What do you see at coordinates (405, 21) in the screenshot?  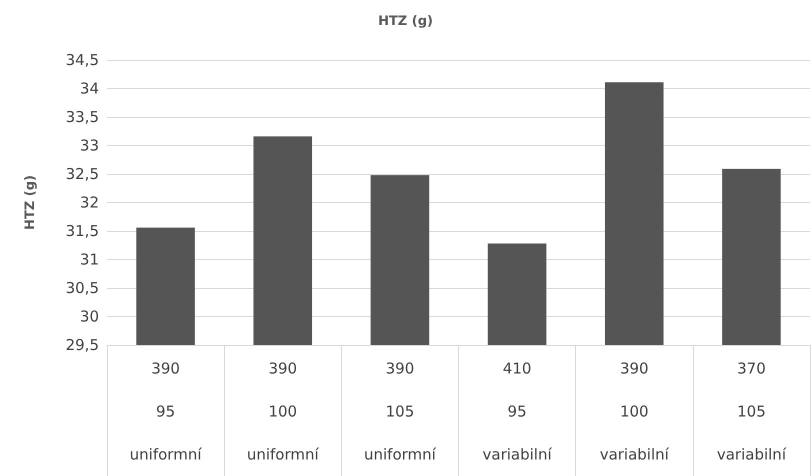 I see `chart-title: HTZ (g)` at bounding box center [405, 21].